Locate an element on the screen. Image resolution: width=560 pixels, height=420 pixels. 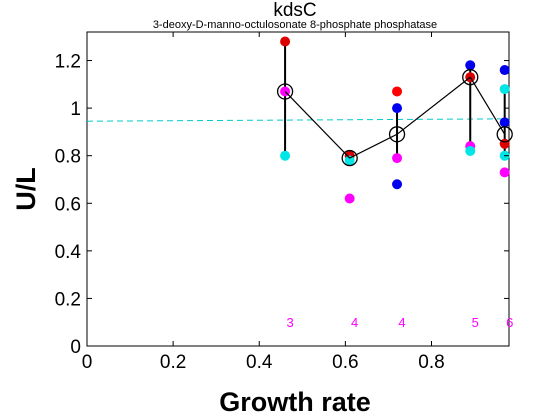
reference-line is located at coordinates (298, 120).